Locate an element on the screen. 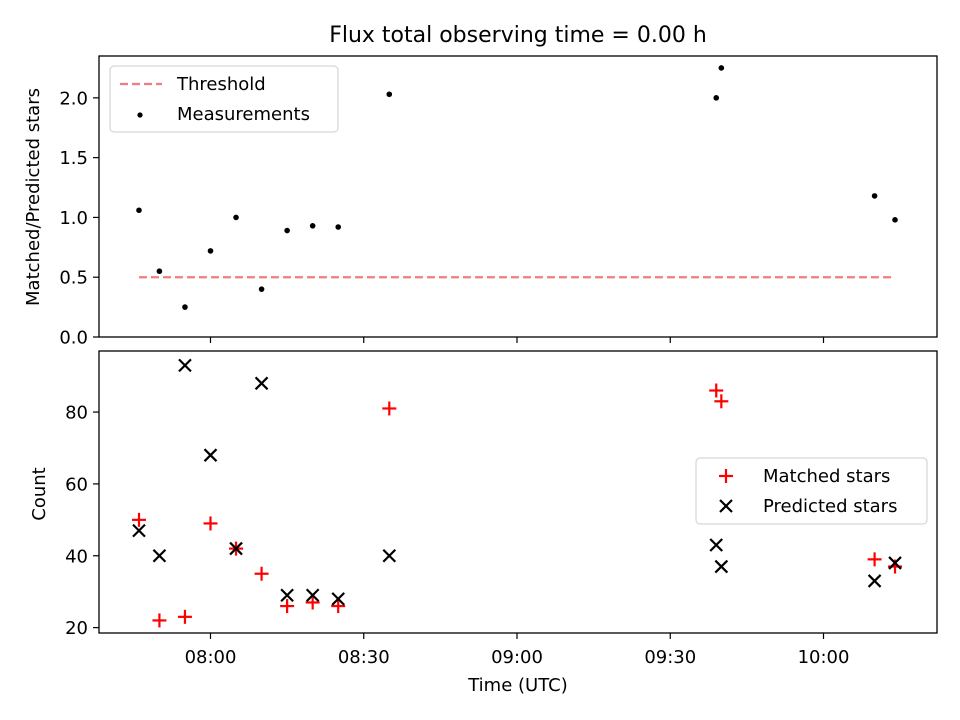 The width and height of the screenshot is (960, 720). top-legend-box is located at coordinates (224, 99).